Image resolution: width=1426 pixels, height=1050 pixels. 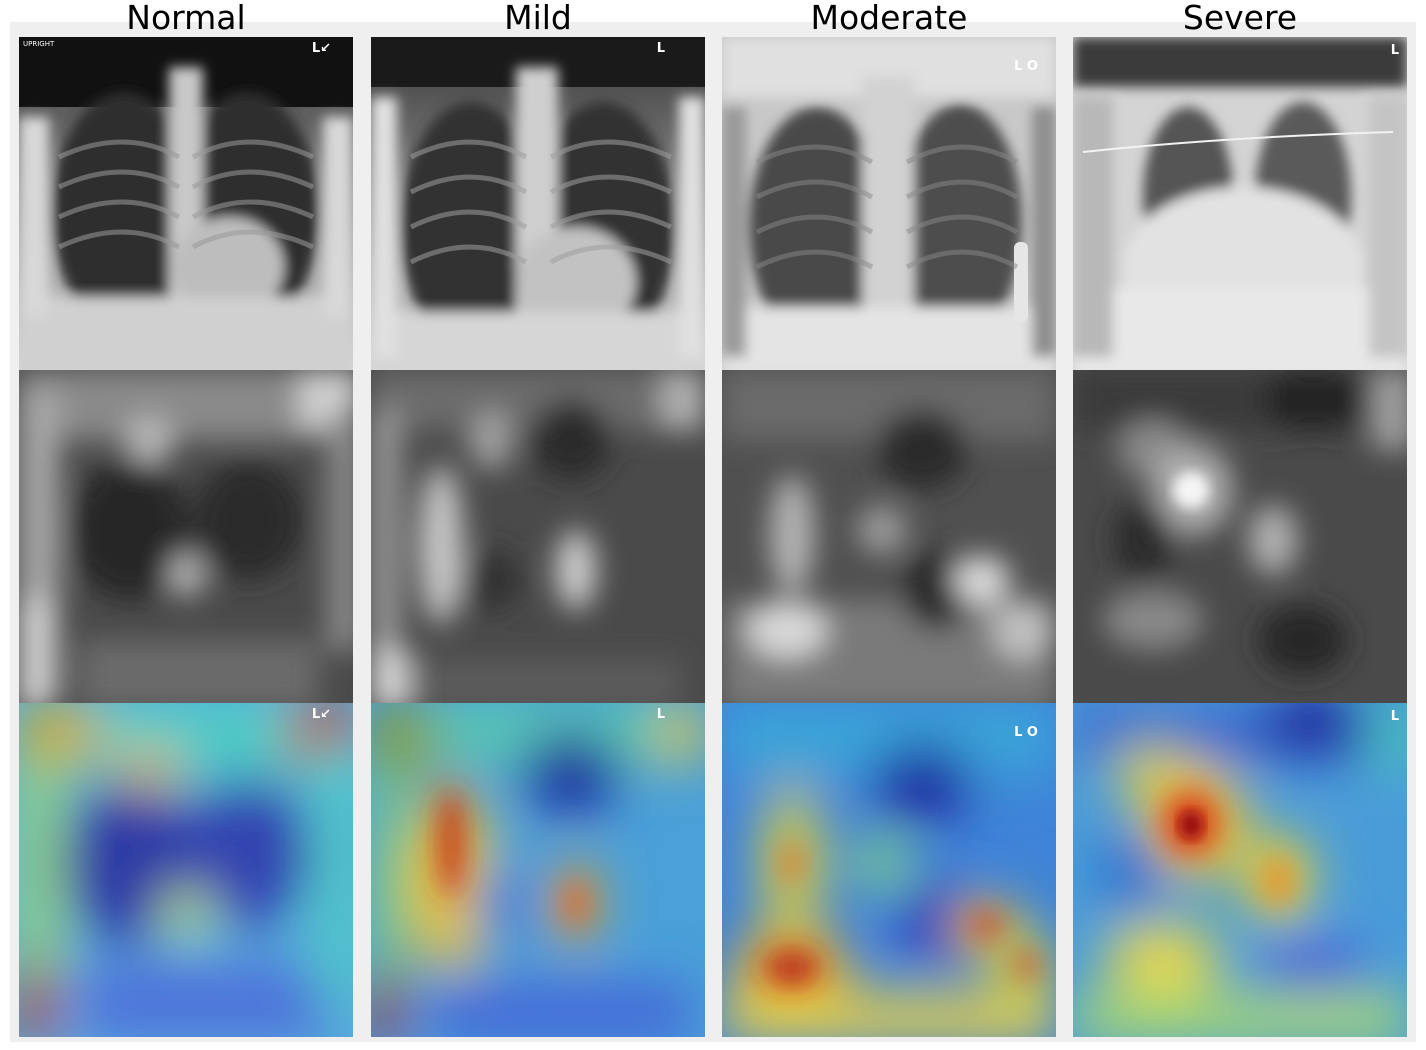 What do you see at coordinates (538, 204) in the screenshot?
I see `xray-mild: L` at bounding box center [538, 204].